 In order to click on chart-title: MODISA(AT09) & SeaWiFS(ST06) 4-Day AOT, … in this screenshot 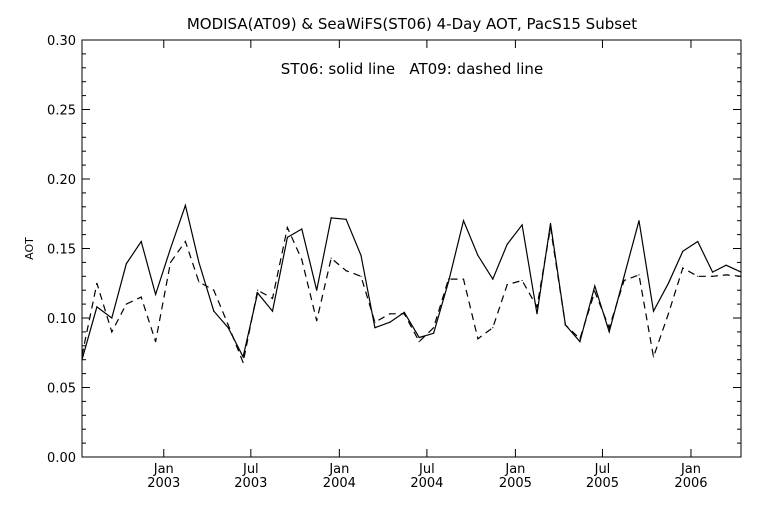, I will do `click(412, 24)`.